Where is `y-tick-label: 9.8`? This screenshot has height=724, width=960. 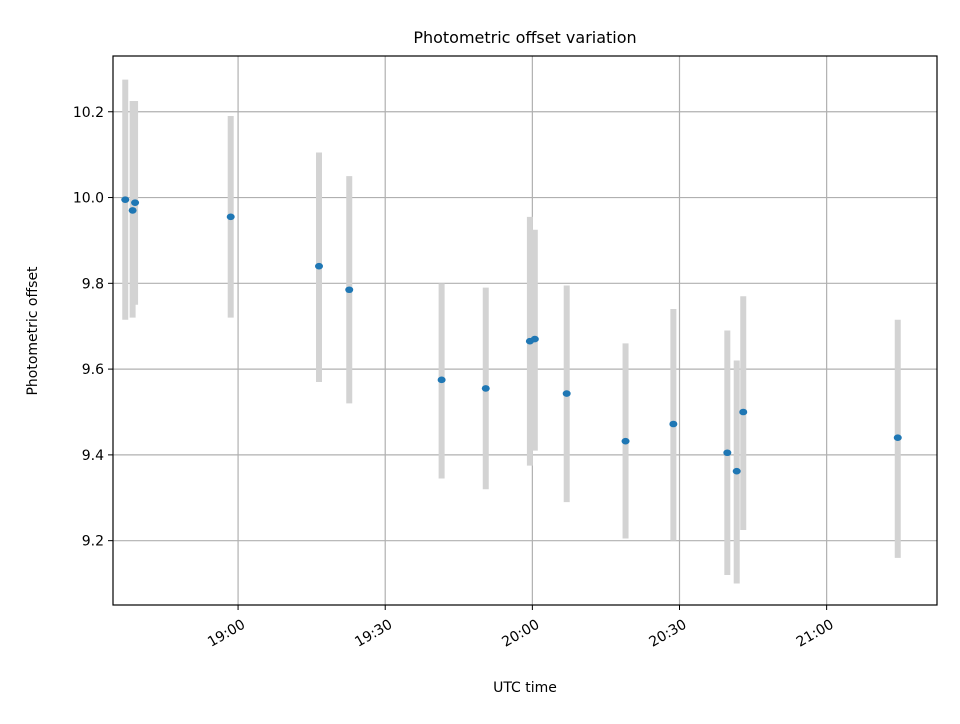 y-tick-label: 9.8 is located at coordinates (93, 284).